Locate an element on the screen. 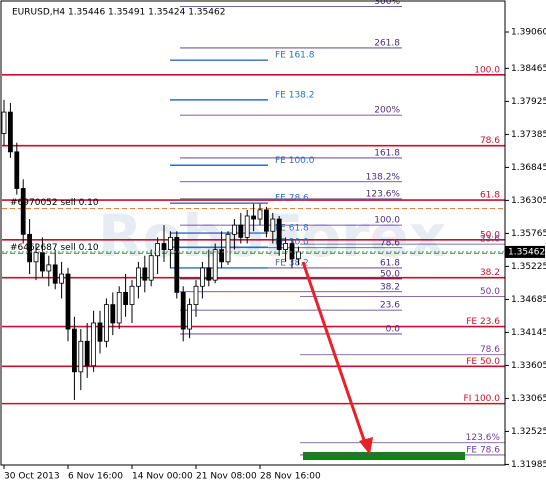 The height and width of the screenshot is (485, 546). level-label: 161.8 is located at coordinates (387, 153).